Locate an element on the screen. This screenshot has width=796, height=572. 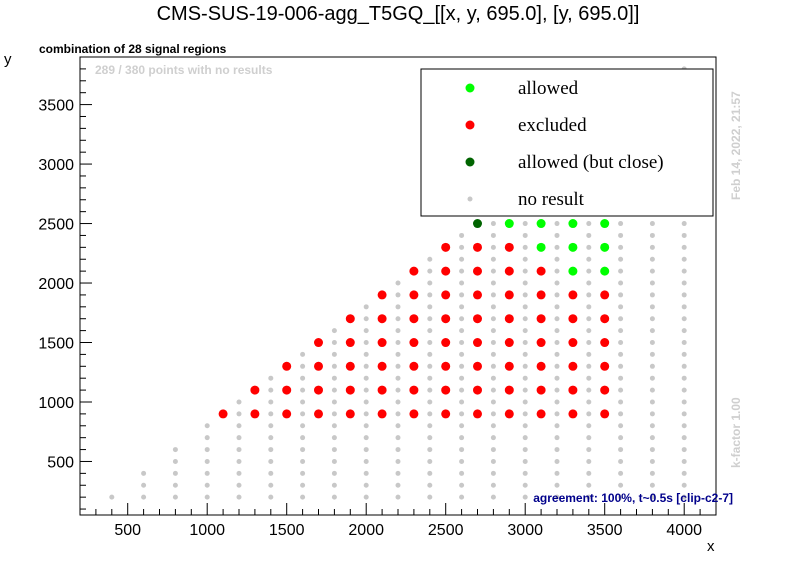
legend-marker-allowed-close is located at coordinates (470, 162).